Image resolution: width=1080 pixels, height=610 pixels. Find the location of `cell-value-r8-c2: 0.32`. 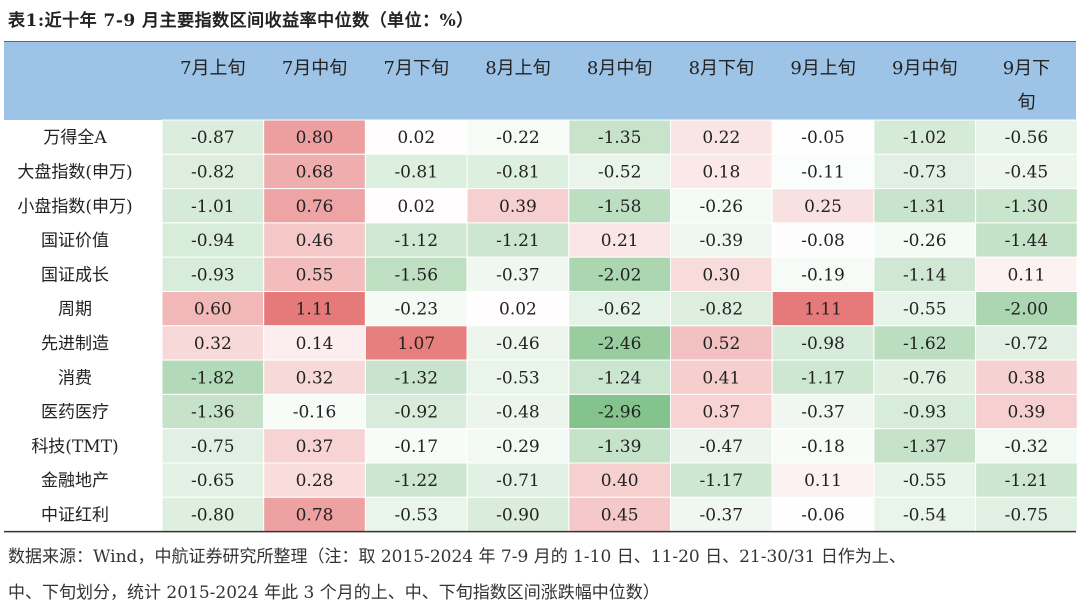

cell-value-r8-c2: 0.32 is located at coordinates (315, 378).